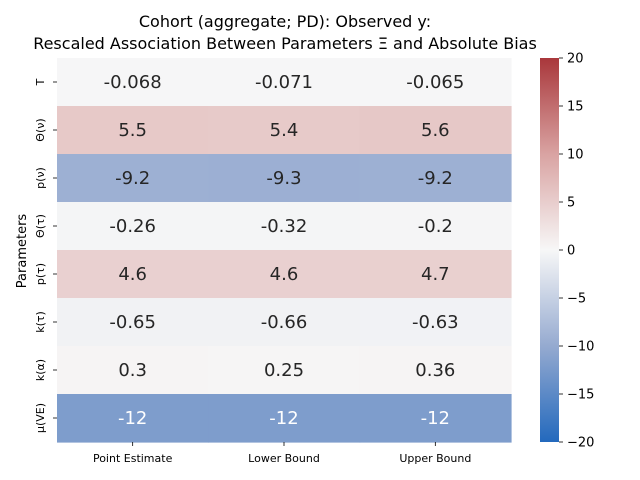 This screenshot has height=480, width=640. I want to click on colorbar-tick-label: −10, so click(580, 347).